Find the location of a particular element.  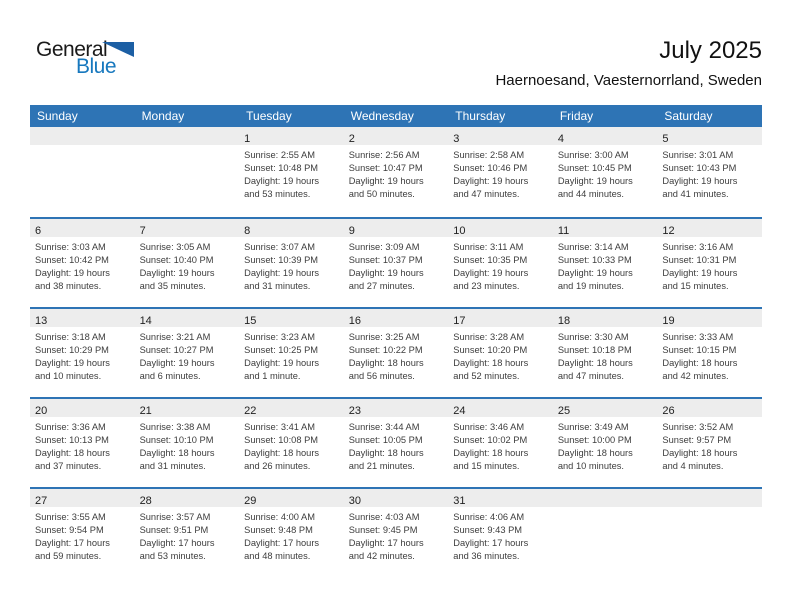

daylight-text: Daylight: 18 hours and 21 minutes. is located at coordinates (386, 459).